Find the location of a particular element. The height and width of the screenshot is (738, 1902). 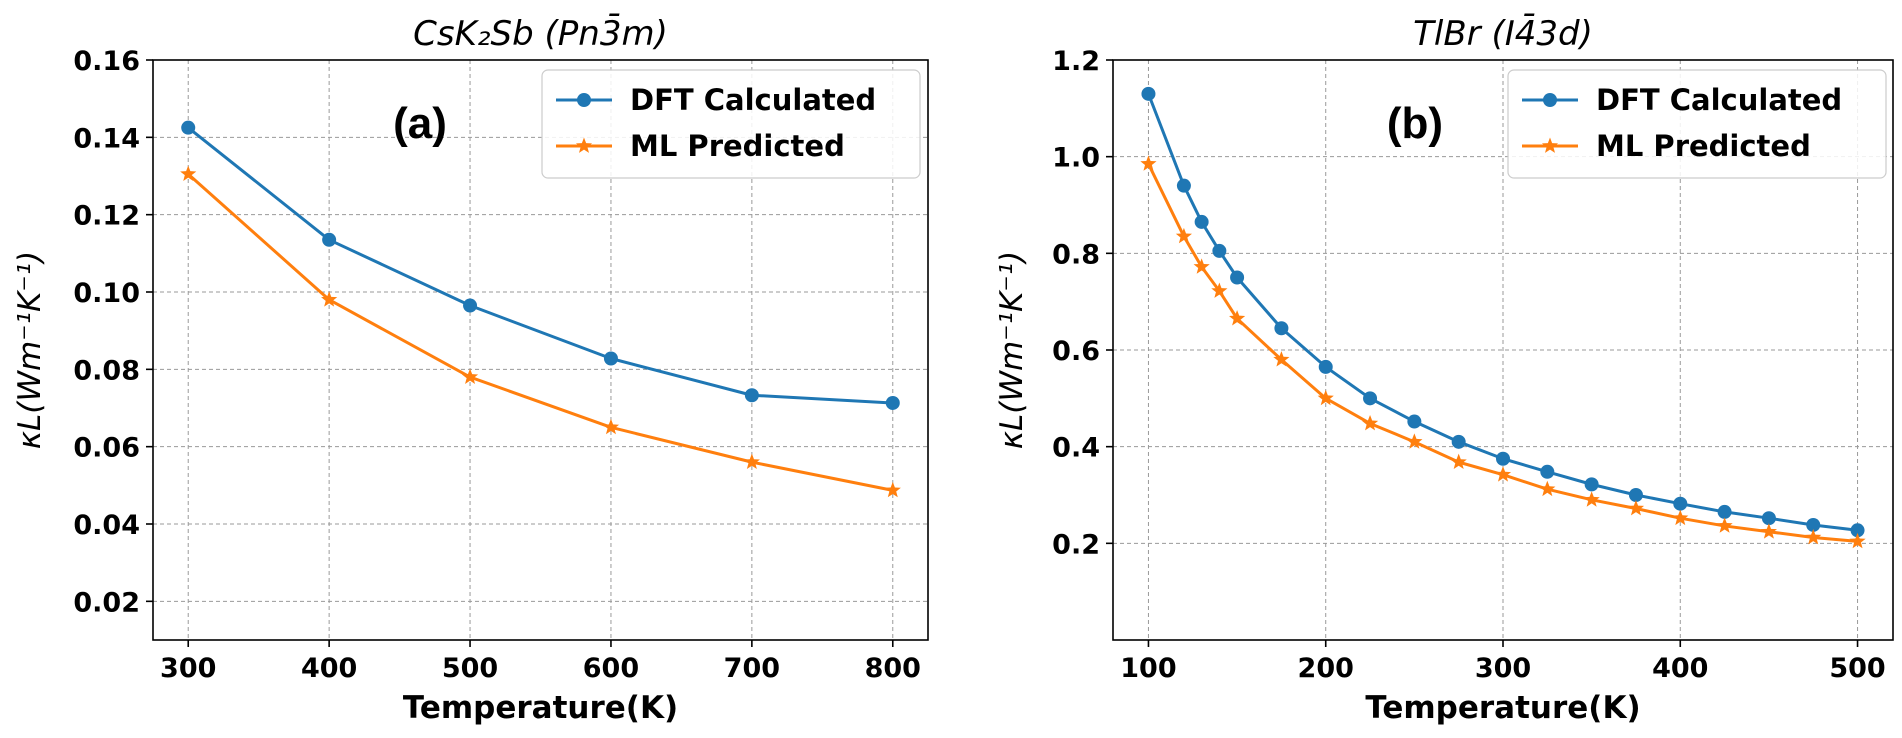

y-tick-label: 0.6 is located at coordinates (1076, 351).